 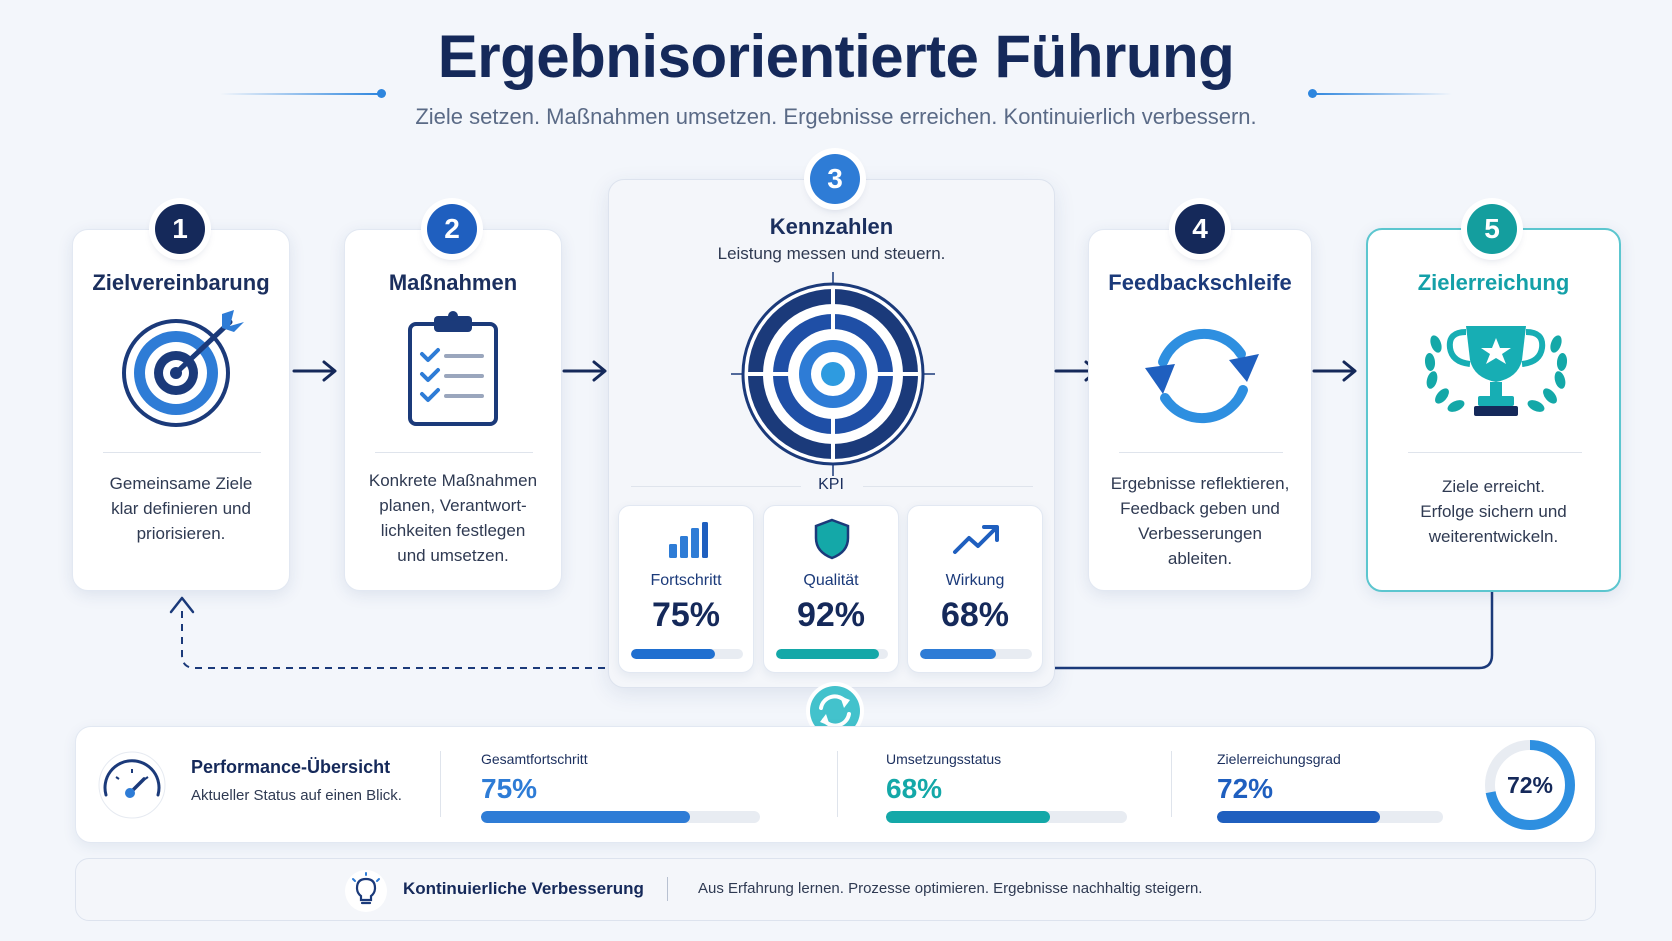 What do you see at coordinates (1279, 759) in the screenshot?
I see `metric-label-zielerreichungsgrad: Zielerreichungsgrad` at bounding box center [1279, 759].